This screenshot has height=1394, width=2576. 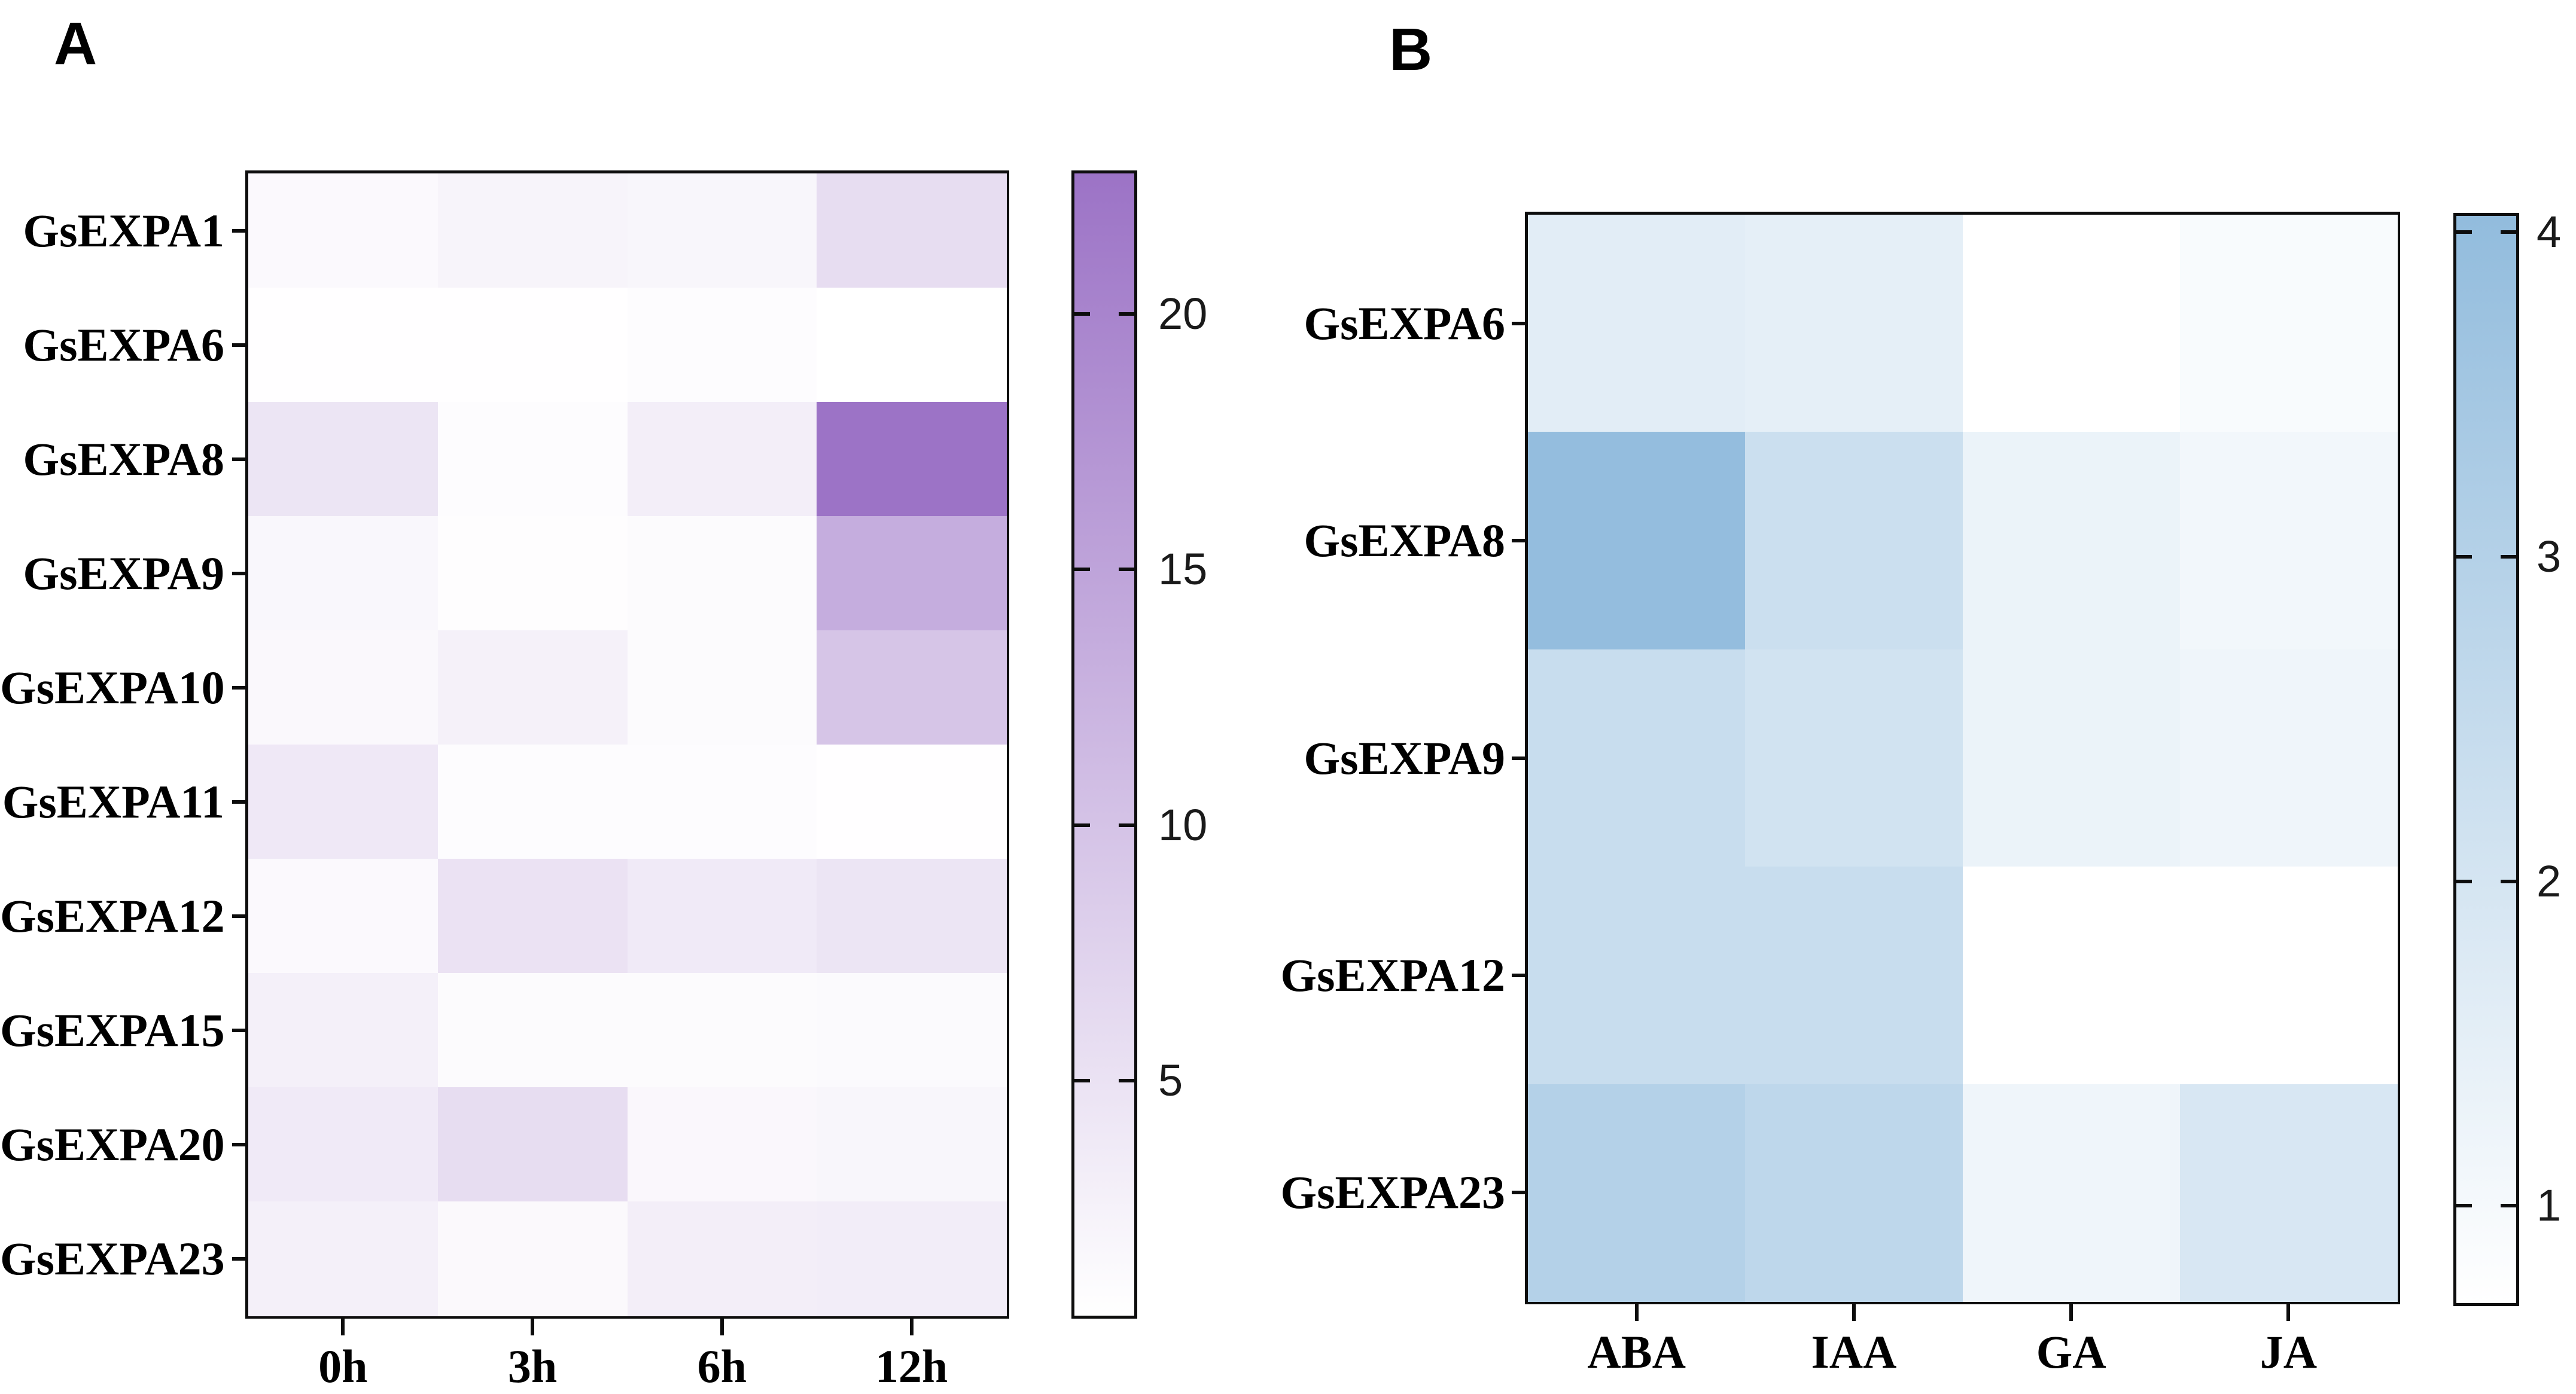 I want to click on panel-a-colorbar, so click(x=1104, y=745).